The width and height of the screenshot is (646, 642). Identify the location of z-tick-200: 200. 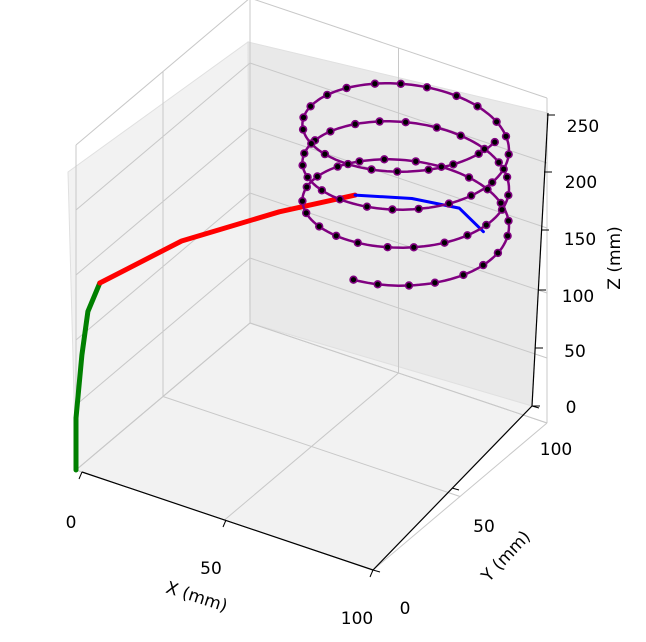
(581, 183).